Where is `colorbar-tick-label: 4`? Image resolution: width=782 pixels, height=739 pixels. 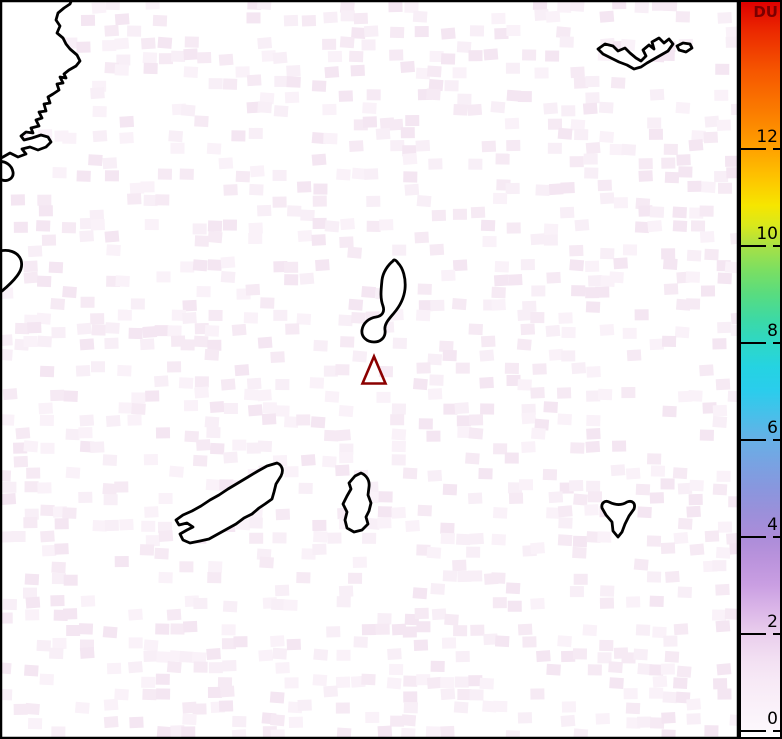
colorbar-tick-label: 4 is located at coordinates (772, 525).